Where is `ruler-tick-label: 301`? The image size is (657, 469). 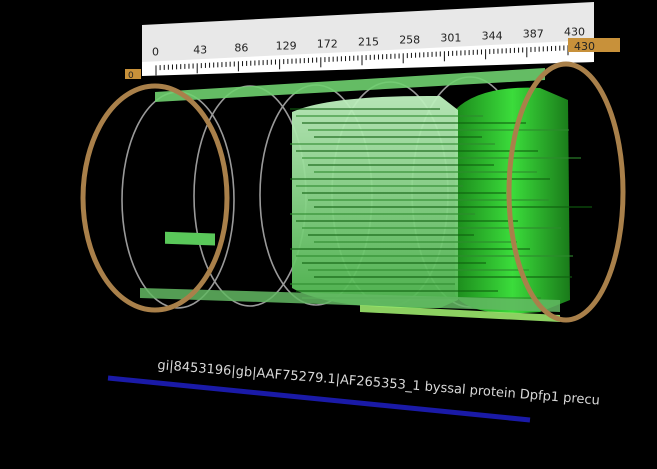
ruler-tick-label: 301 is located at coordinates (450, 37).